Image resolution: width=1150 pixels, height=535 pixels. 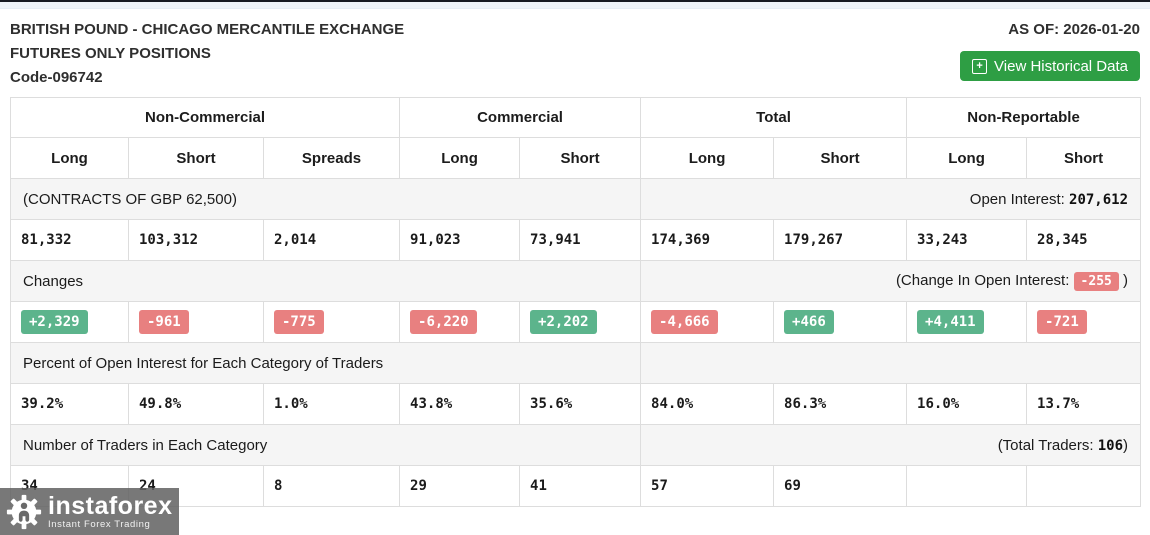 What do you see at coordinates (196, 322) in the screenshot?
I see `change-nc-short: -961` at bounding box center [196, 322].